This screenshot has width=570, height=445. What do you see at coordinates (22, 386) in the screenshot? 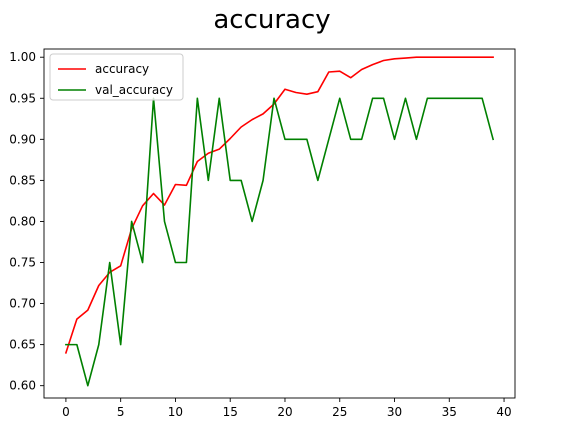
I see `y-tick-label: 0.60` at bounding box center [22, 386].